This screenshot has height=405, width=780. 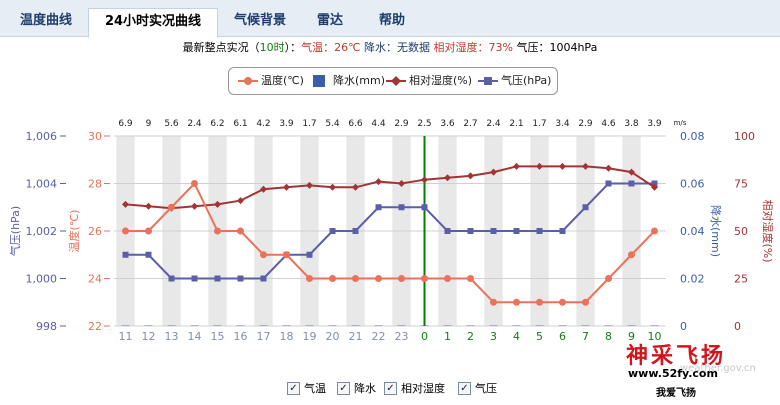 I want to click on info-mid: ）：, so click(x=293, y=47).